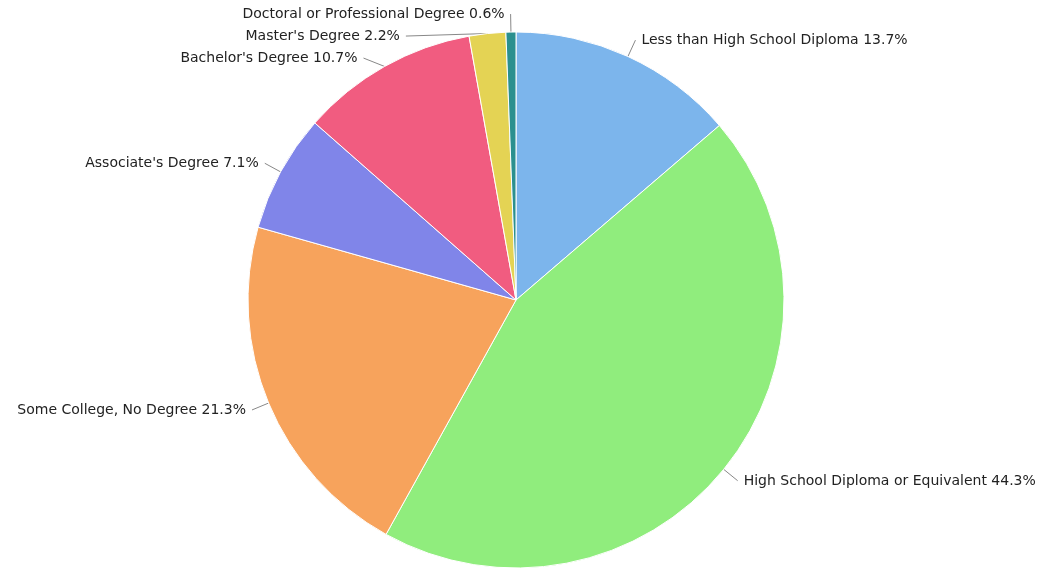 The image size is (1055, 569). I want to click on slice-label: Bachelor's Degree 10.7%, so click(269, 57).